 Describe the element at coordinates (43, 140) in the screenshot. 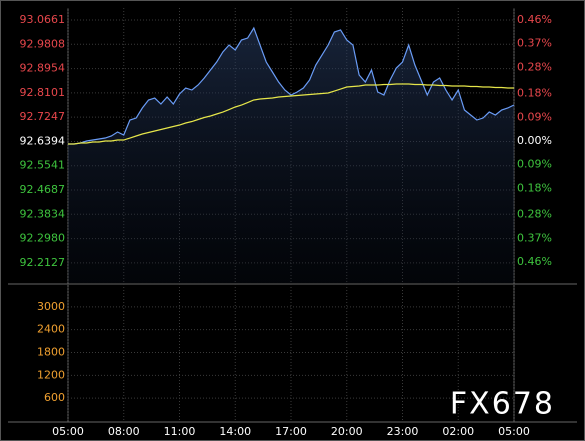

I see `y-tick-label: 92.6394` at that location.